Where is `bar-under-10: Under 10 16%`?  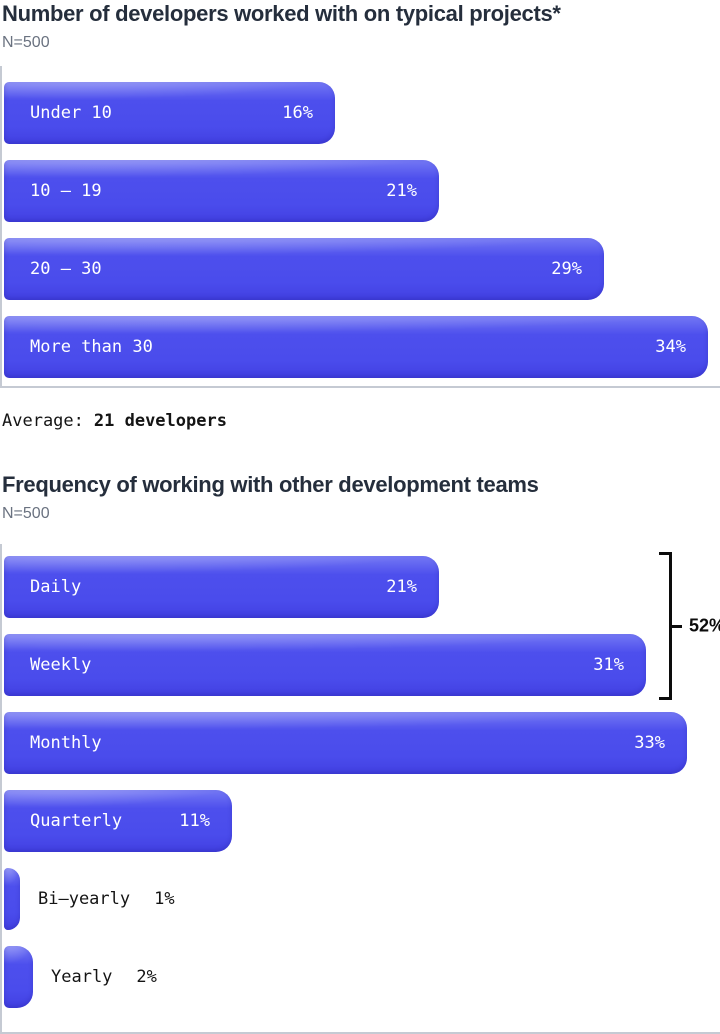
bar-under-10: Under 10 16% is located at coordinates (169, 113).